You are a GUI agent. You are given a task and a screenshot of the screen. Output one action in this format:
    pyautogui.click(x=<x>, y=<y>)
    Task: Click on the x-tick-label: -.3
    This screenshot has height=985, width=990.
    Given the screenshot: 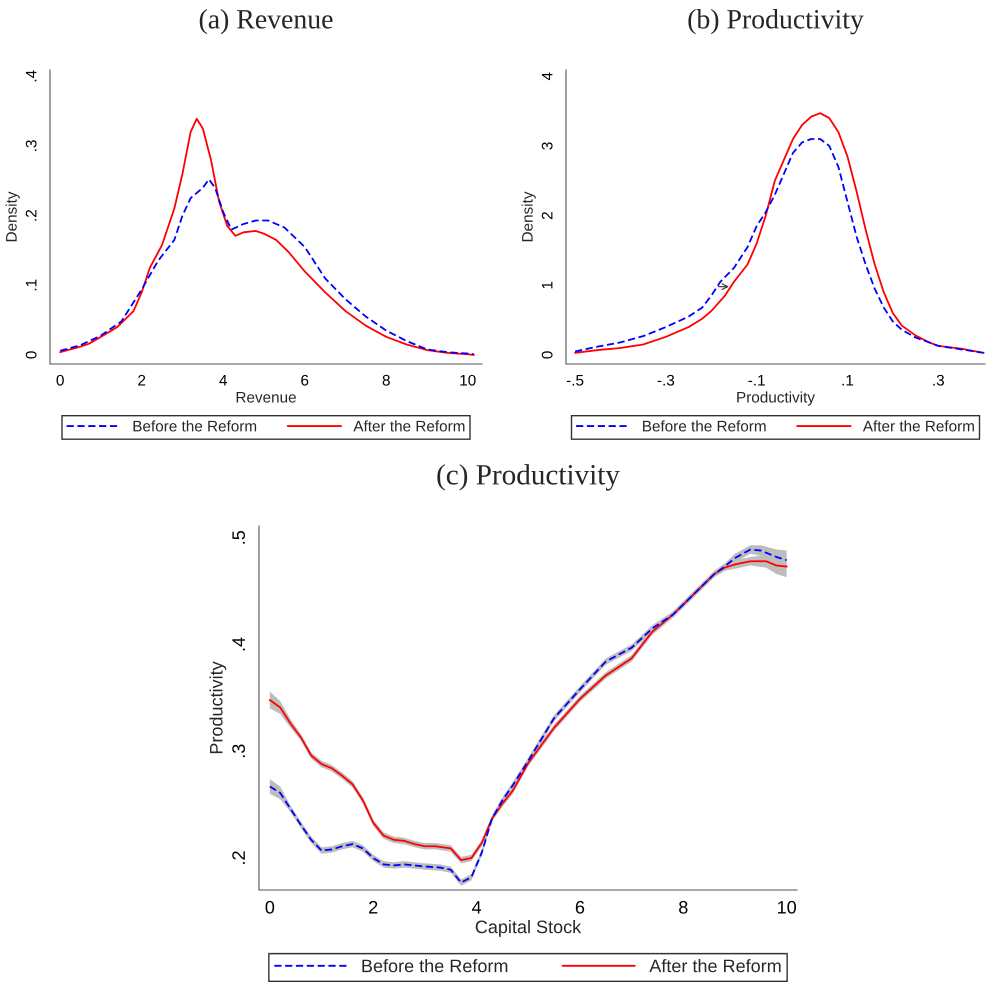 What is the action you would take?
    pyautogui.click(x=666, y=380)
    